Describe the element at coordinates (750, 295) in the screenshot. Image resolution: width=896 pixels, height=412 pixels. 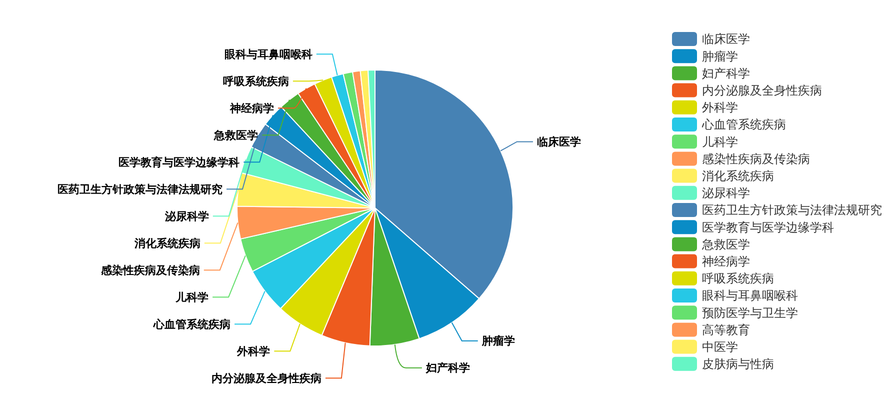
I see `legend-label: 眼科与耳鼻咽喉科` at that location.